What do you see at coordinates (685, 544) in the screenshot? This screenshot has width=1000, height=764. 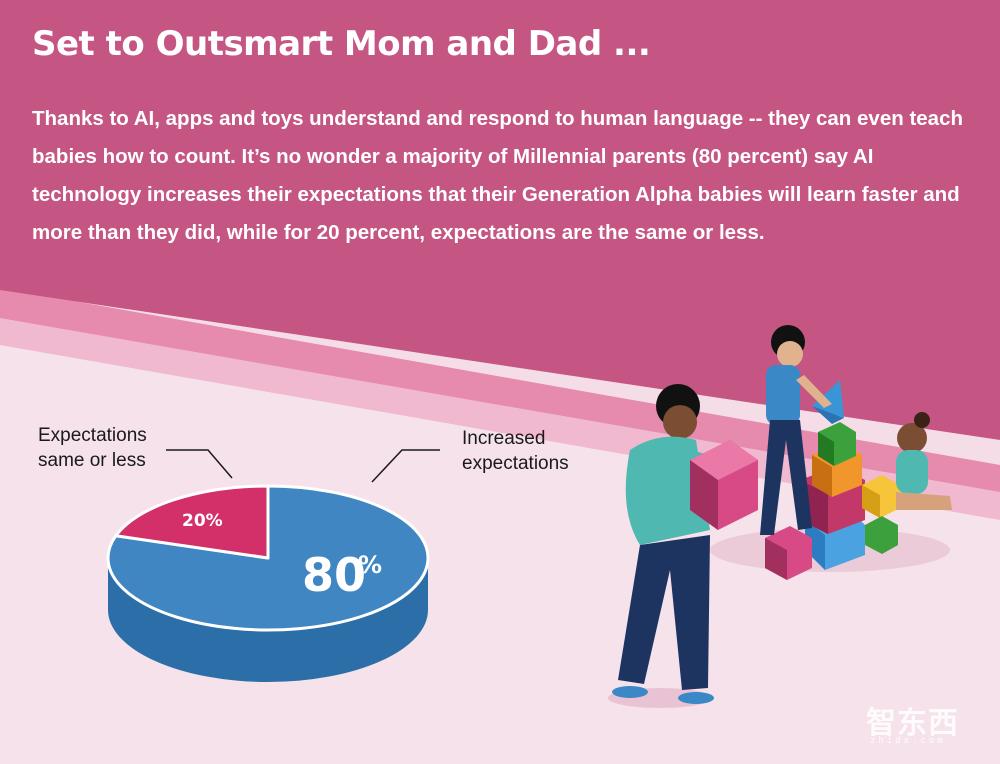 I see `dad-figure` at bounding box center [685, 544].